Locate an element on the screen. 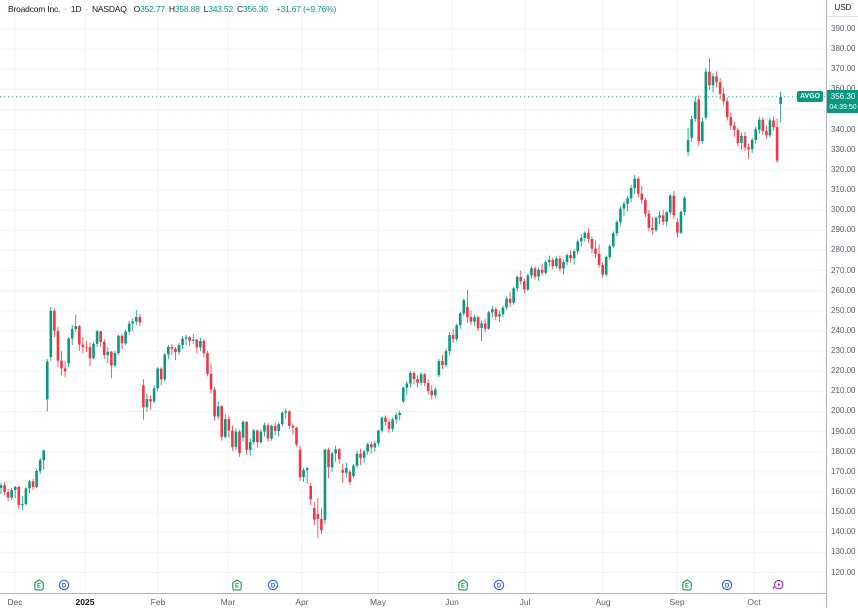 This screenshot has width=858, height=608. month-label: Mar is located at coordinates (228, 602).